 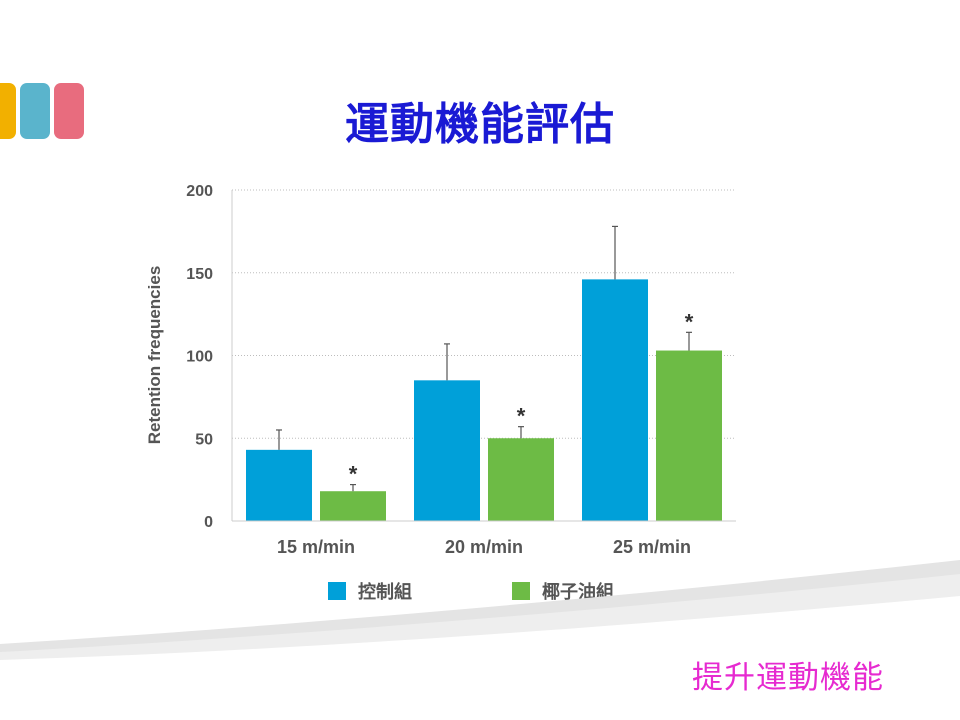 What do you see at coordinates (521, 479) in the screenshot?
I see `bar-s1-c1` at bounding box center [521, 479].